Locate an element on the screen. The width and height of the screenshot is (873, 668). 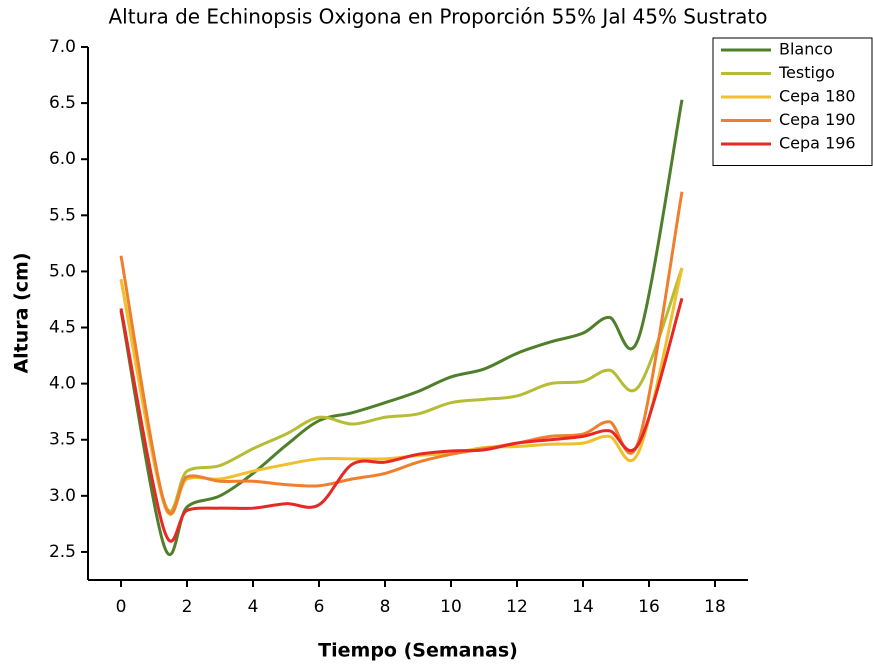
x-tick-label: 6 is located at coordinates (319, 607).